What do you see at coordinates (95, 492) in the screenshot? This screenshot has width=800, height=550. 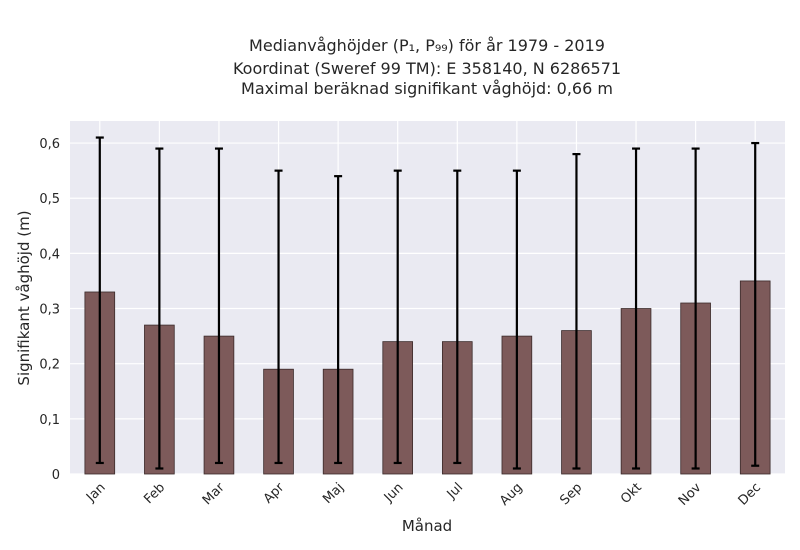 I see `x-tick-label-jan: Jan` at bounding box center [95, 492].